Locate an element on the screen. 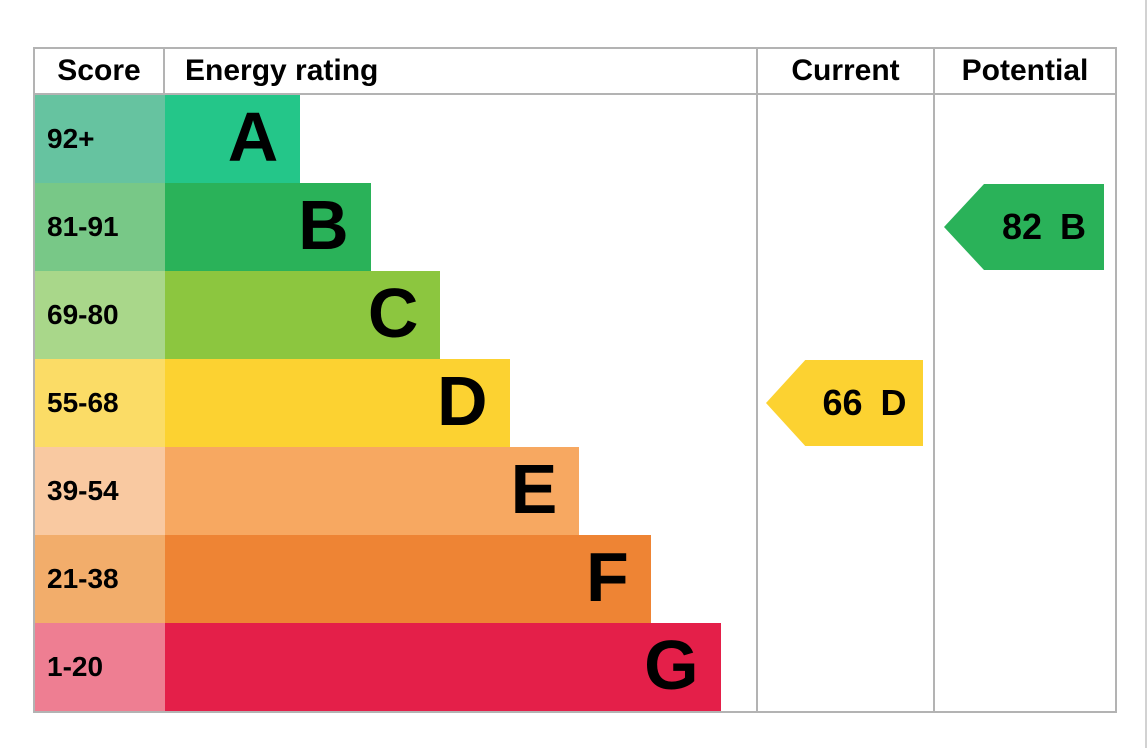 The width and height of the screenshot is (1148, 748). band-row-b: 81-91 B 82 B is located at coordinates (575, 227).